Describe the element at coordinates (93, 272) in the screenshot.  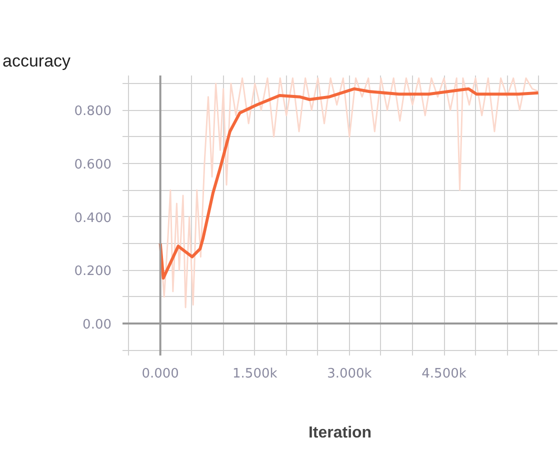
I see `y-tick-label: 0.200` at that location.